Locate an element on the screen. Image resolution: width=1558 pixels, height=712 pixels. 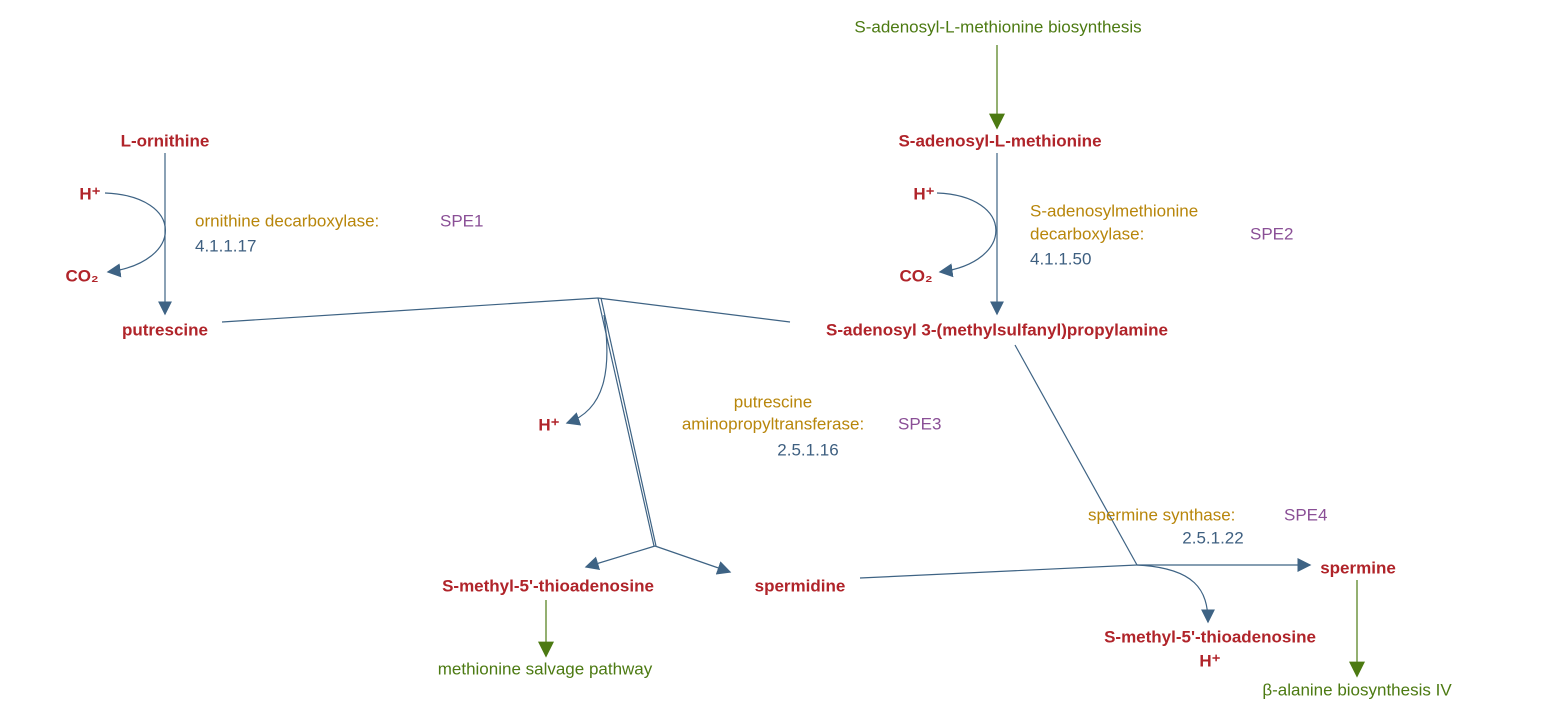
compound: L-ornithine is located at coordinates (165, 140).